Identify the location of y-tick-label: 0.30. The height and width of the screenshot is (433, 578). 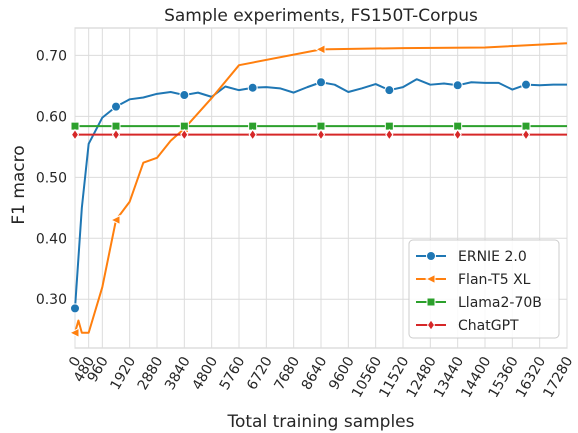
(51, 300).